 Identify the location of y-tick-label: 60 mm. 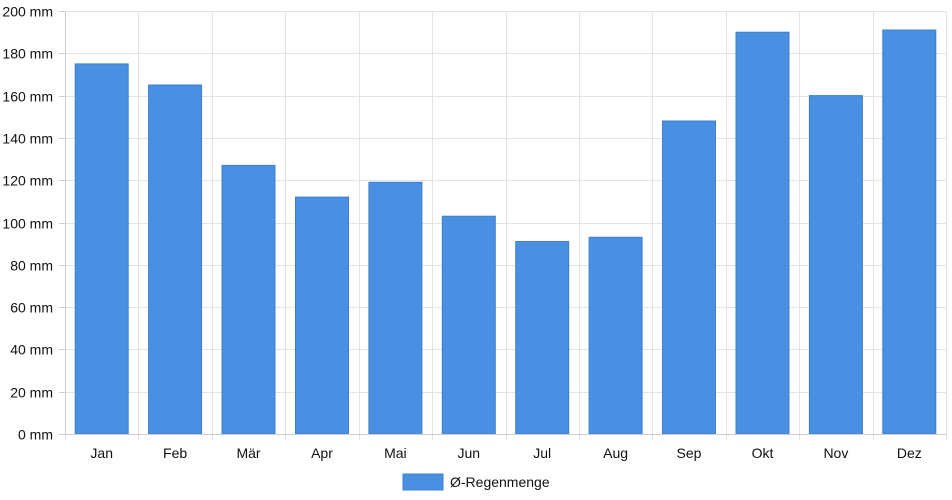
(31, 308).